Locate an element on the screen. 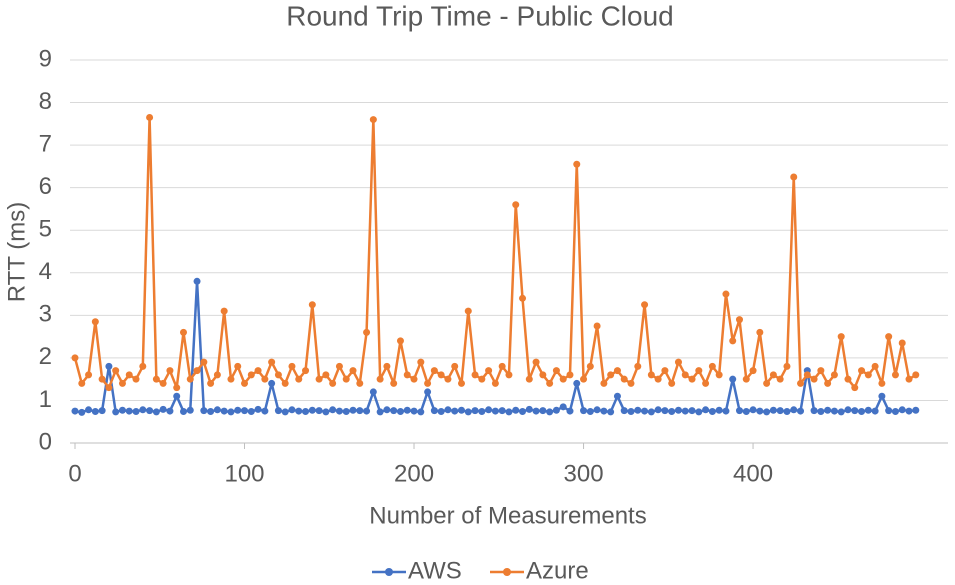 The width and height of the screenshot is (955, 585). x-tick-label: 300 is located at coordinates (584, 473).